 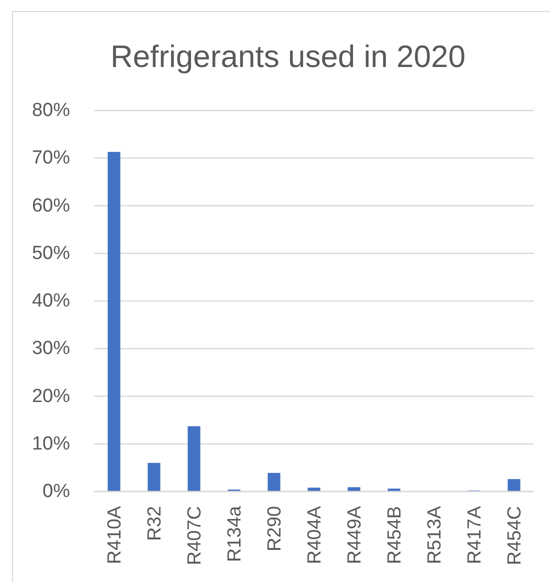 What do you see at coordinates (51, 349) in the screenshot?
I see `y-tick-label: 30%` at bounding box center [51, 349].